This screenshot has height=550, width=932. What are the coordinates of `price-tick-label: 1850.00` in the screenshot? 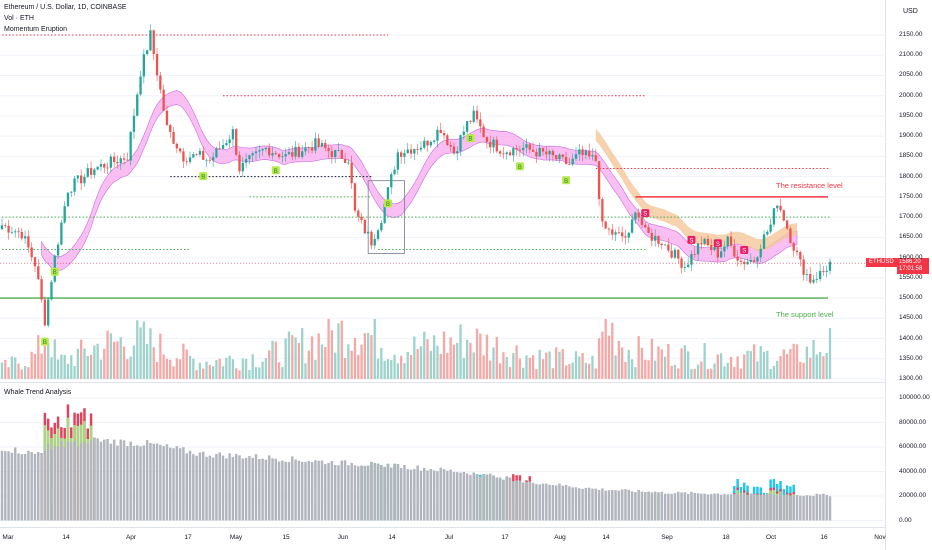 It's located at (911, 156).